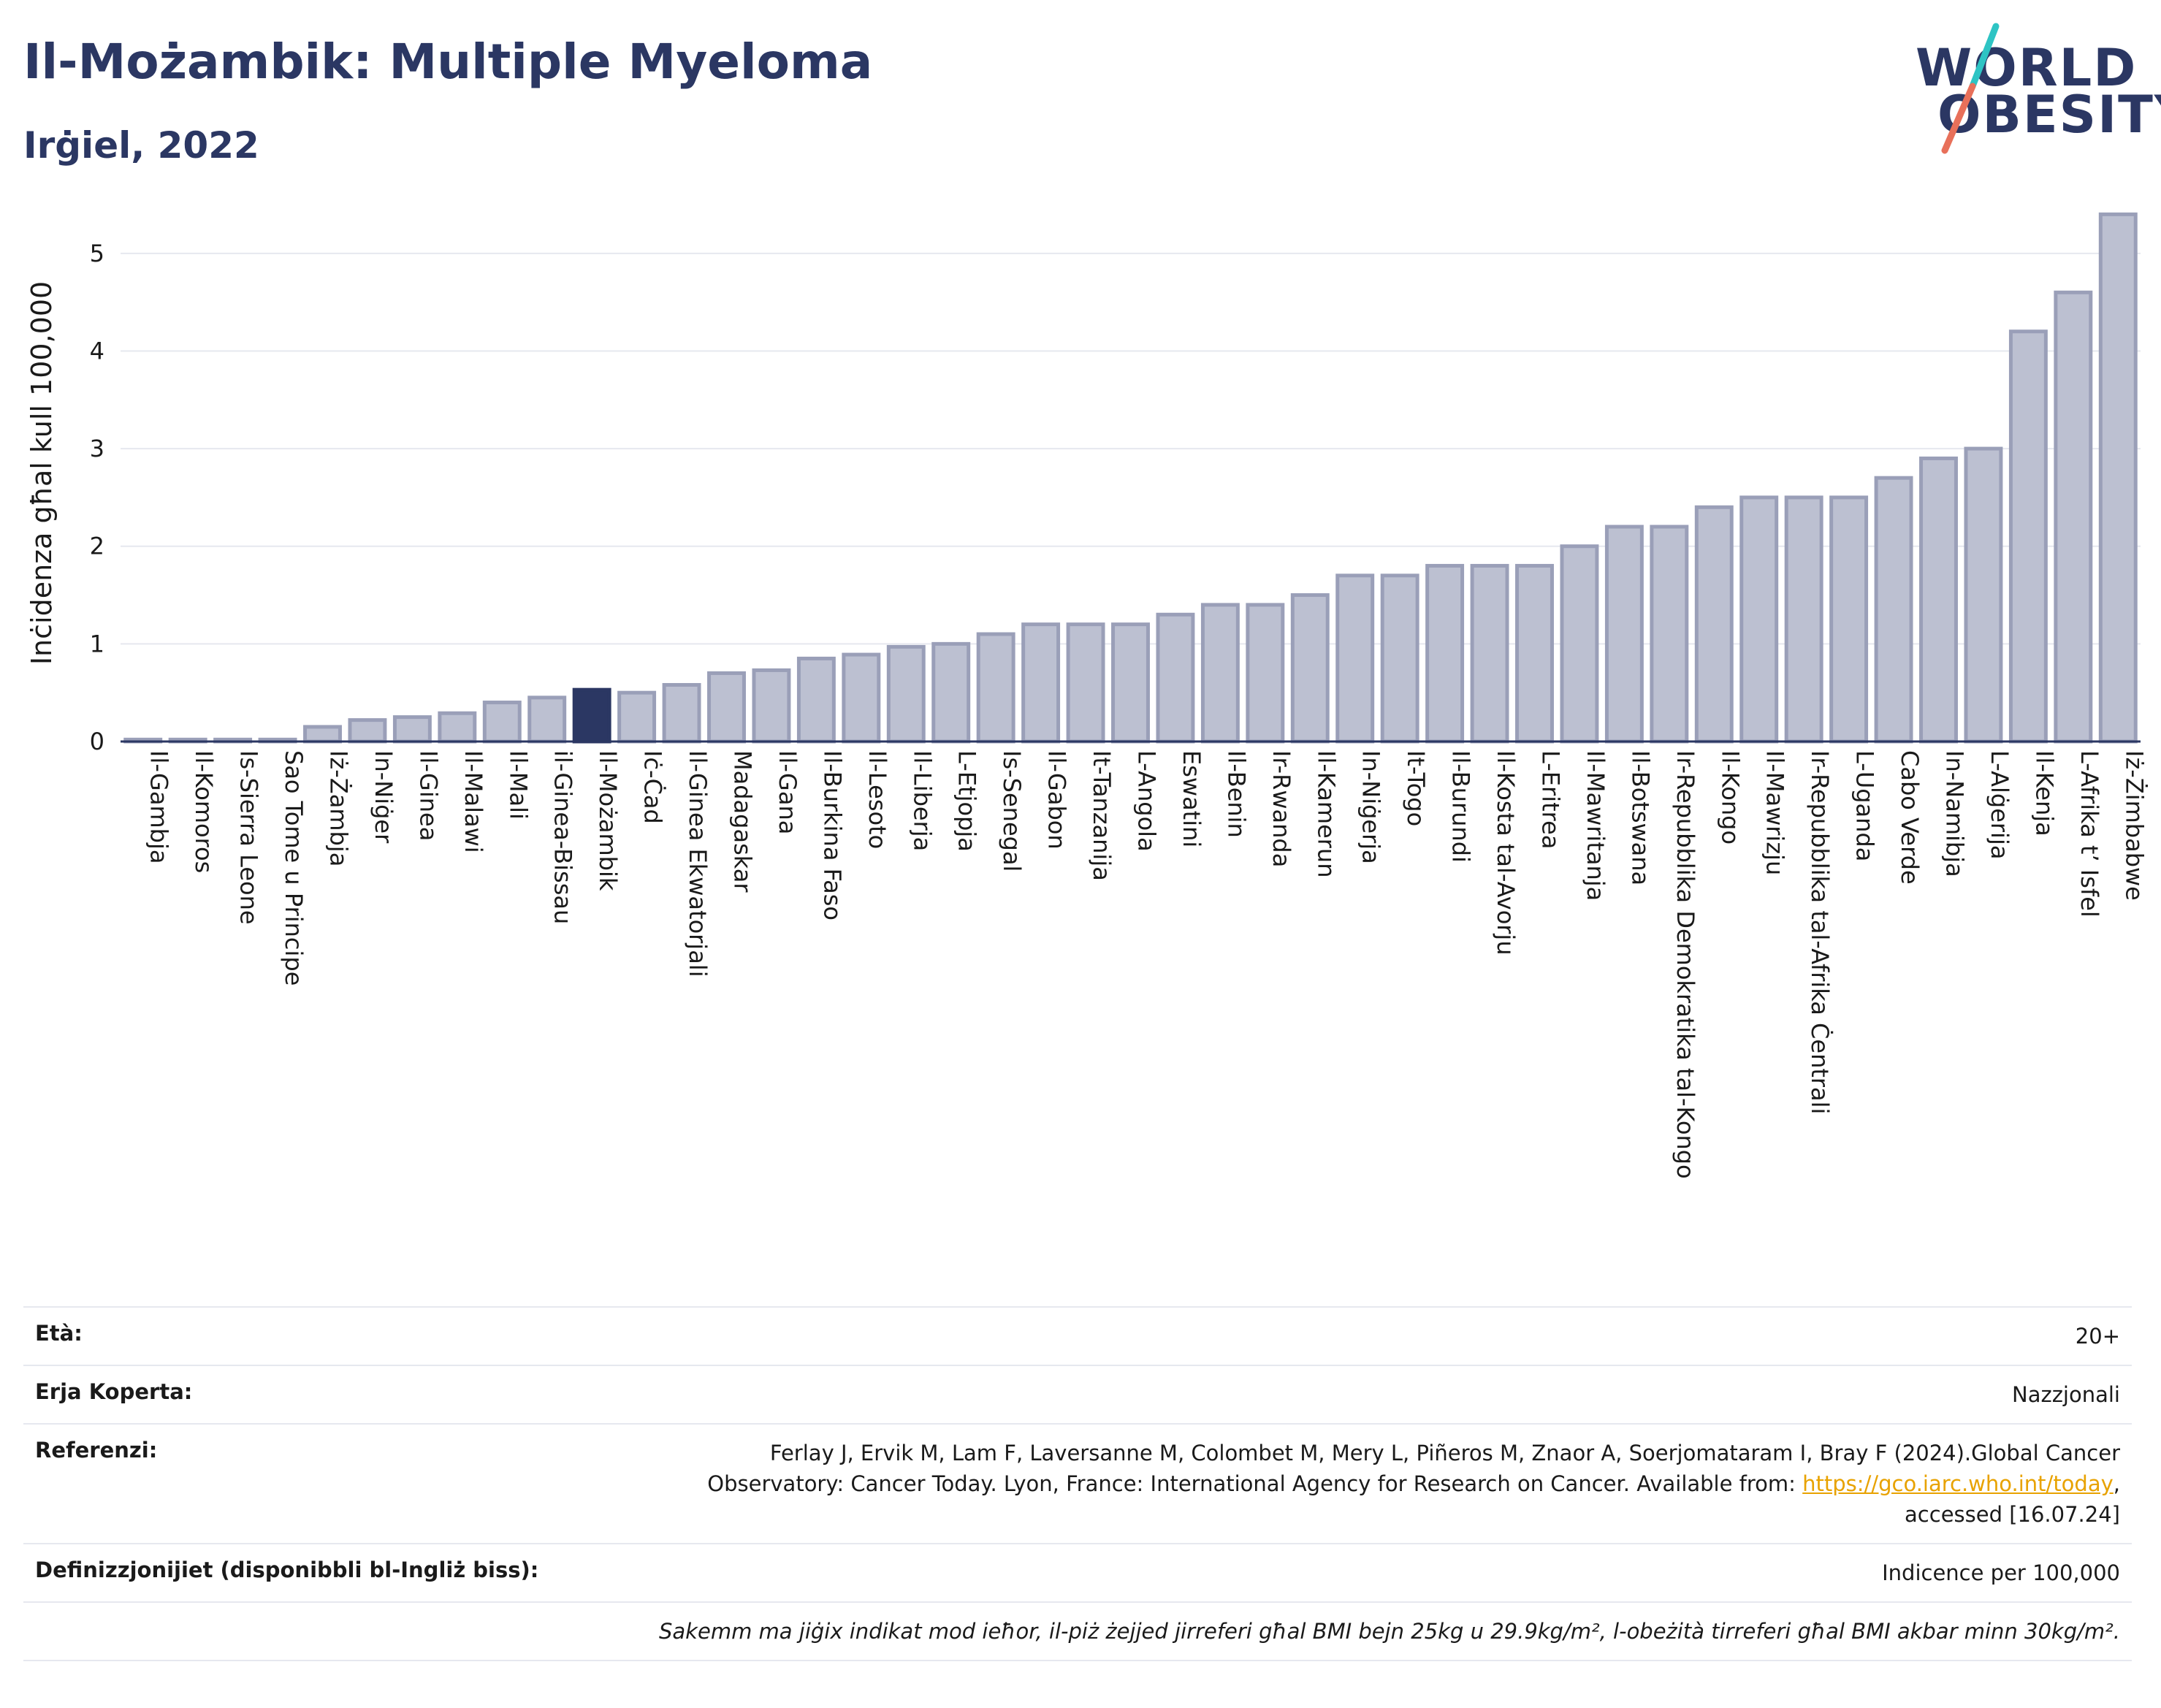  Describe the element at coordinates (1236, 794) in the screenshot. I see `x-tick-label: Il-Benin` at that location.